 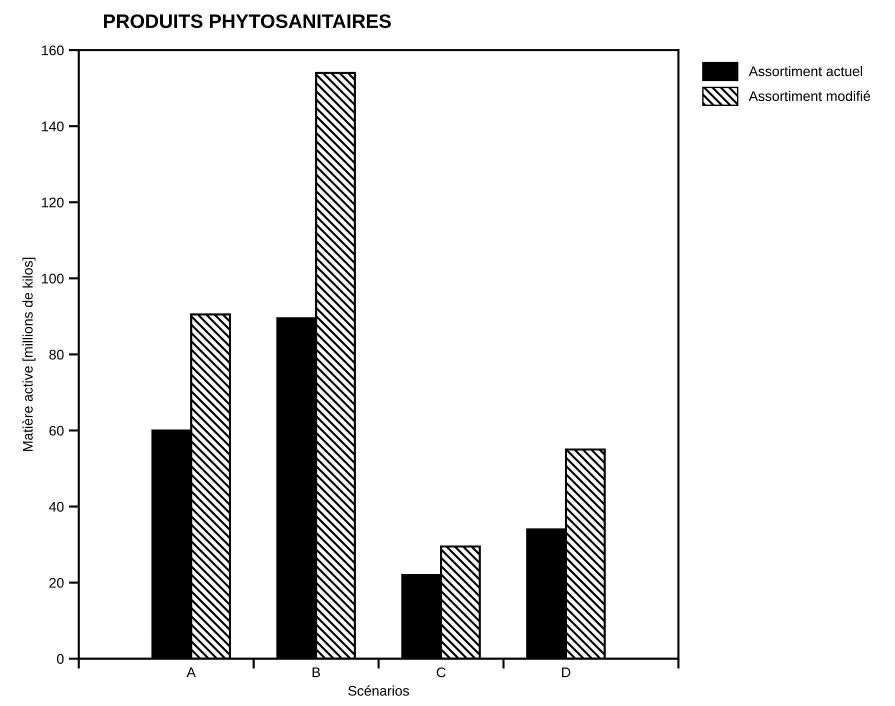 I want to click on y-tick-label: 140, so click(x=53, y=127).